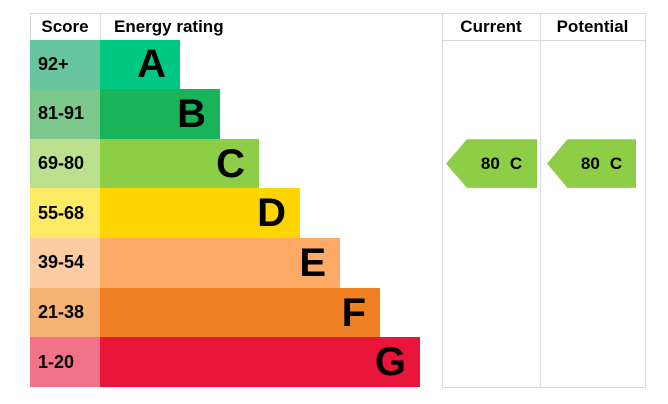  I want to click on band-row-d: 55-68 D, so click(240, 213).